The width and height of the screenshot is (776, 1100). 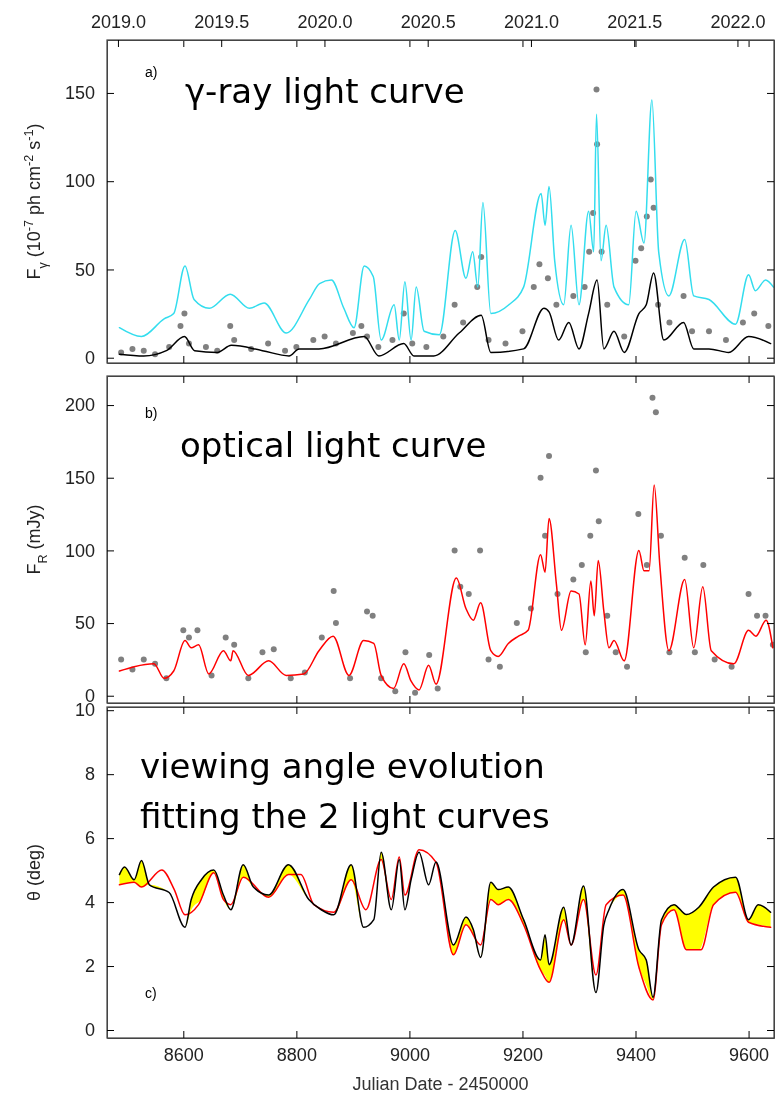 I want to click on x-tick-label: 9600, so click(x=749, y=1054).